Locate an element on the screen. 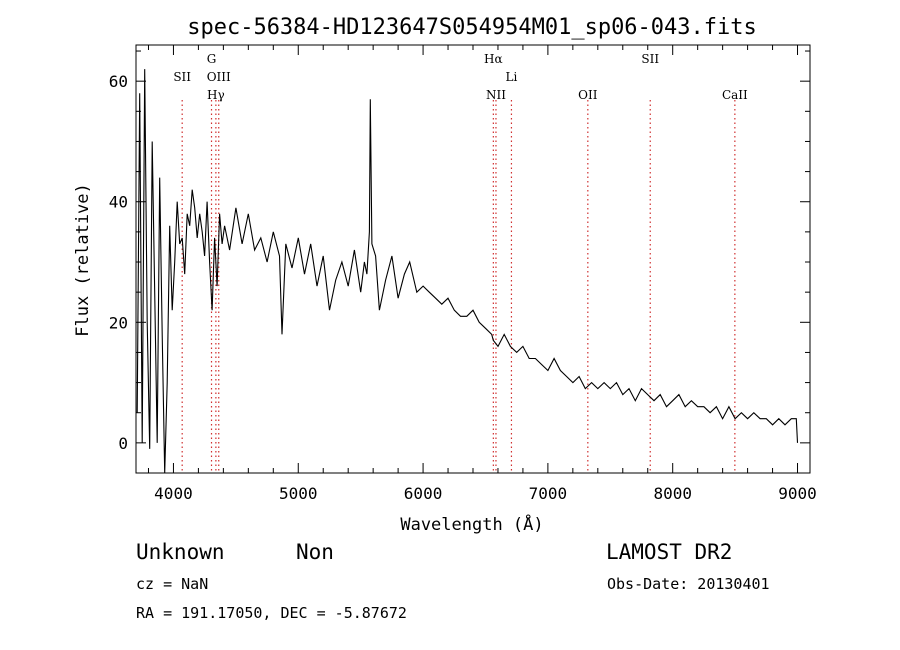 This screenshot has width=900, height=650. spectral-line-label: CaII is located at coordinates (735, 95).